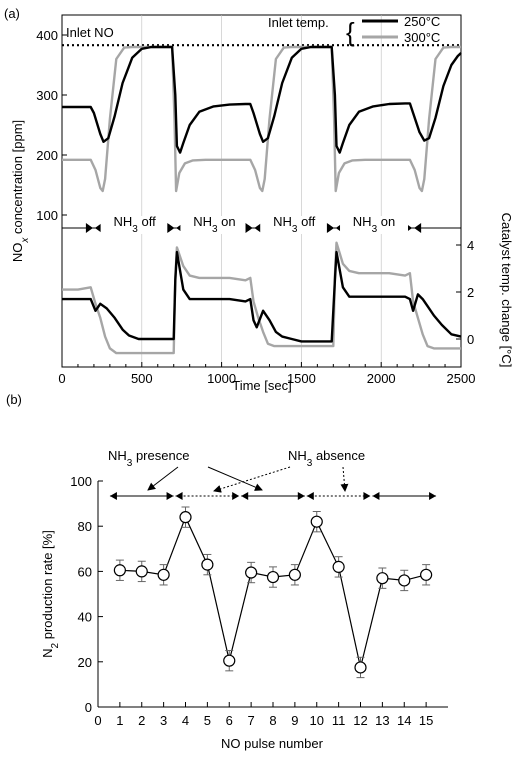 Image resolution: width=514 pixels, height=759 pixels. What do you see at coordinates (85, 571) in the screenshot?
I see `b-y-tick-label: 60` at bounding box center [85, 571].